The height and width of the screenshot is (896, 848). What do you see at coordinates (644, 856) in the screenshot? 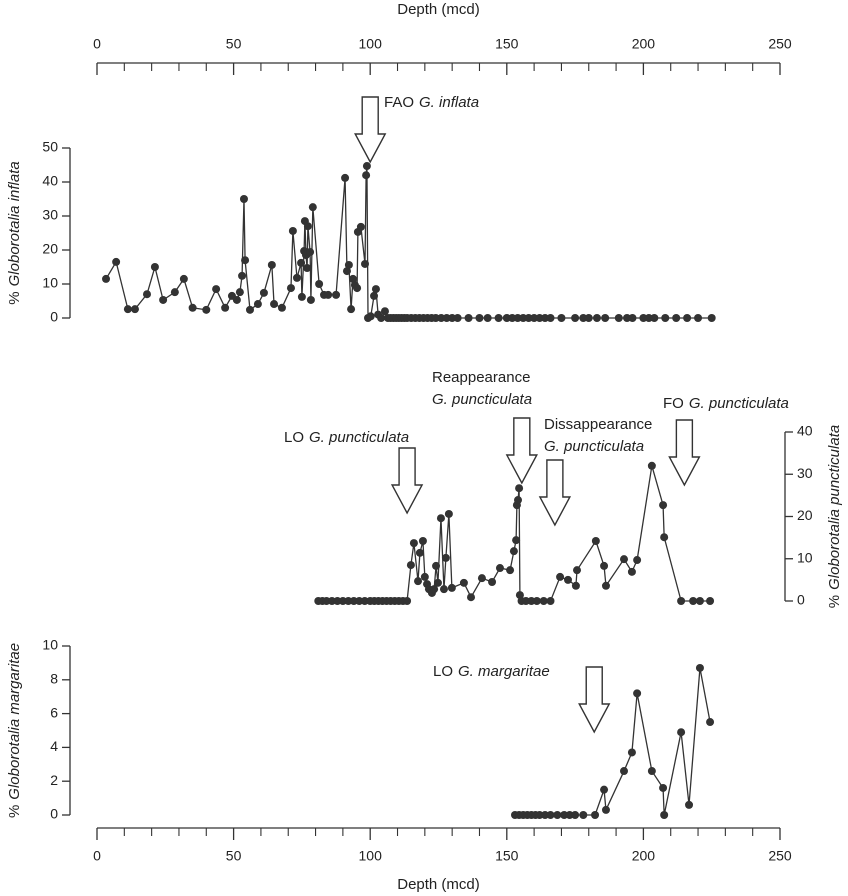
I see `x-tick-label: 200` at bounding box center [644, 856].